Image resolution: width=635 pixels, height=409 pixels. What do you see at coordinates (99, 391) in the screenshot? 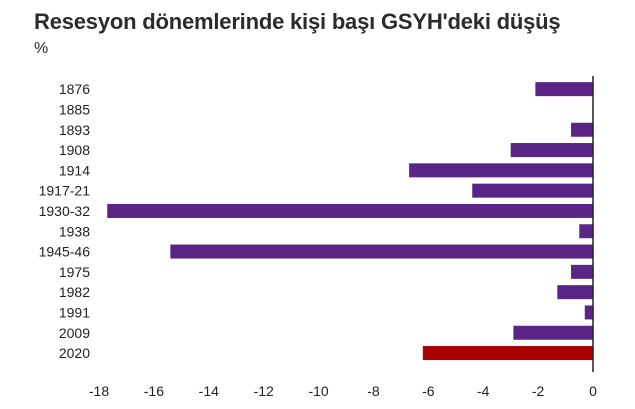
I see `x-tick-label-minus18: -18` at bounding box center [99, 391].